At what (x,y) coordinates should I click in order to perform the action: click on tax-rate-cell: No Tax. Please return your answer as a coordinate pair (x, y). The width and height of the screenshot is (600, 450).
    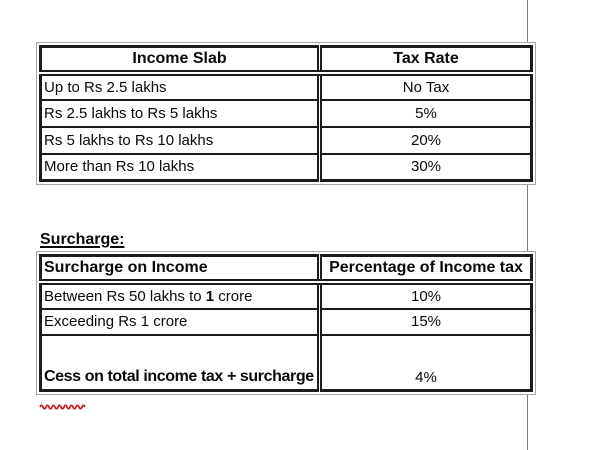
    Looking at the image, I should click on (425, 86).